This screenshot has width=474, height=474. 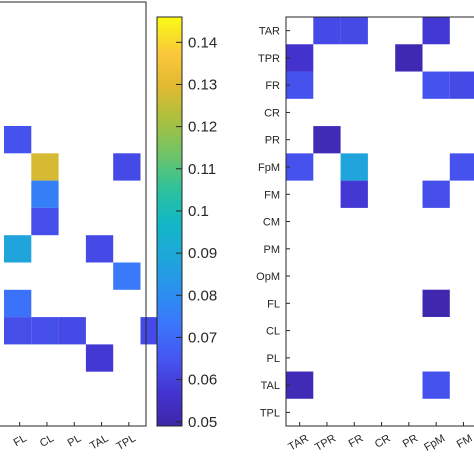 What do you see at coordinates (272, 86) in the screenshot?
I see `right-y-tick-label: FR` at bounding box center [272, 86].